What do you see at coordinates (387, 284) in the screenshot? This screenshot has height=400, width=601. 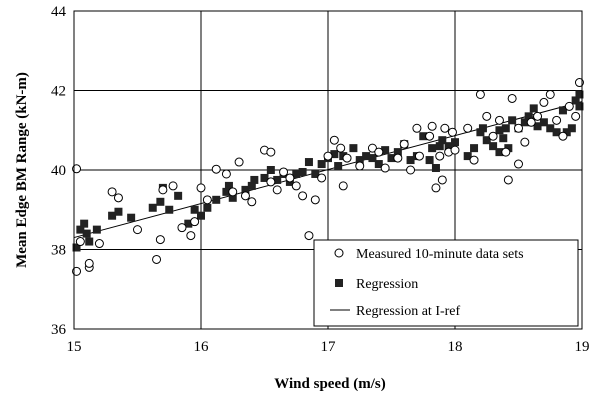 I see `legend-regression-label: Regression` at bounding box center [387, 284].